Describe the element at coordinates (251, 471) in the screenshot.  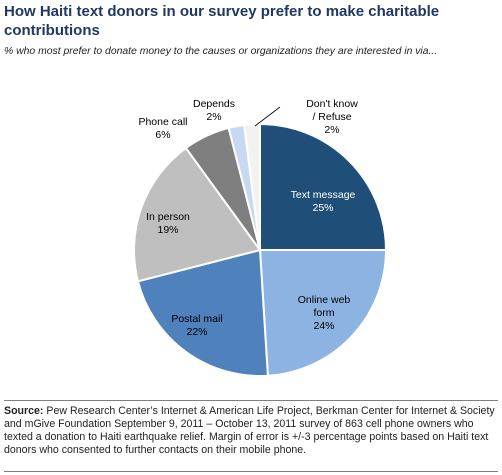
I see `divider-bottom` at that location.